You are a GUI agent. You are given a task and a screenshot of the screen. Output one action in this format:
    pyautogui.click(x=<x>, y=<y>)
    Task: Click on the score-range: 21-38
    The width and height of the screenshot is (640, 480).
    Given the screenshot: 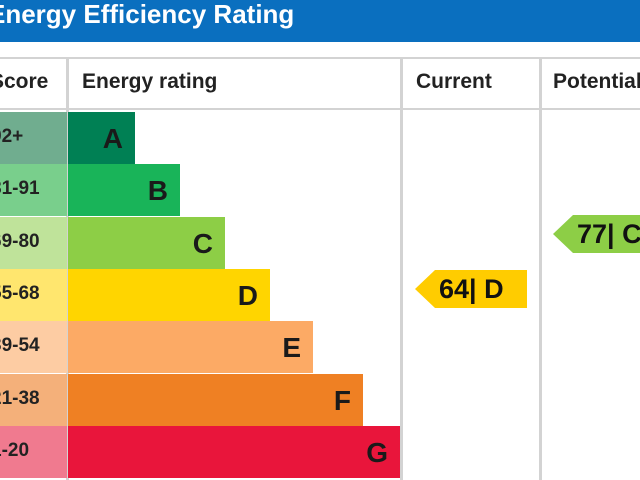 What is the action you would take?
    pyautogui.click(x=20, y=398)
    